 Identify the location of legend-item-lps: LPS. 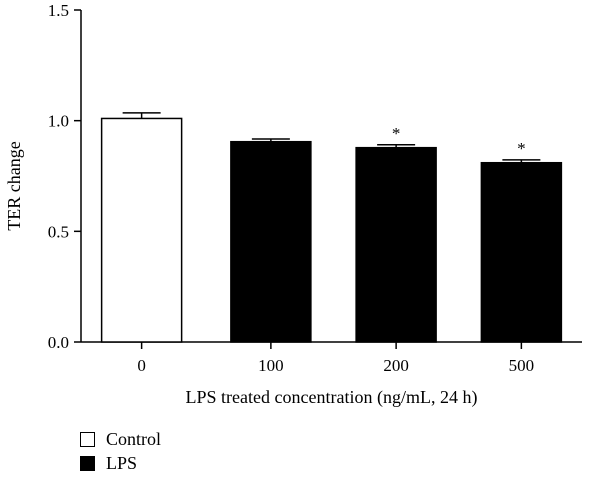
(120, 463).